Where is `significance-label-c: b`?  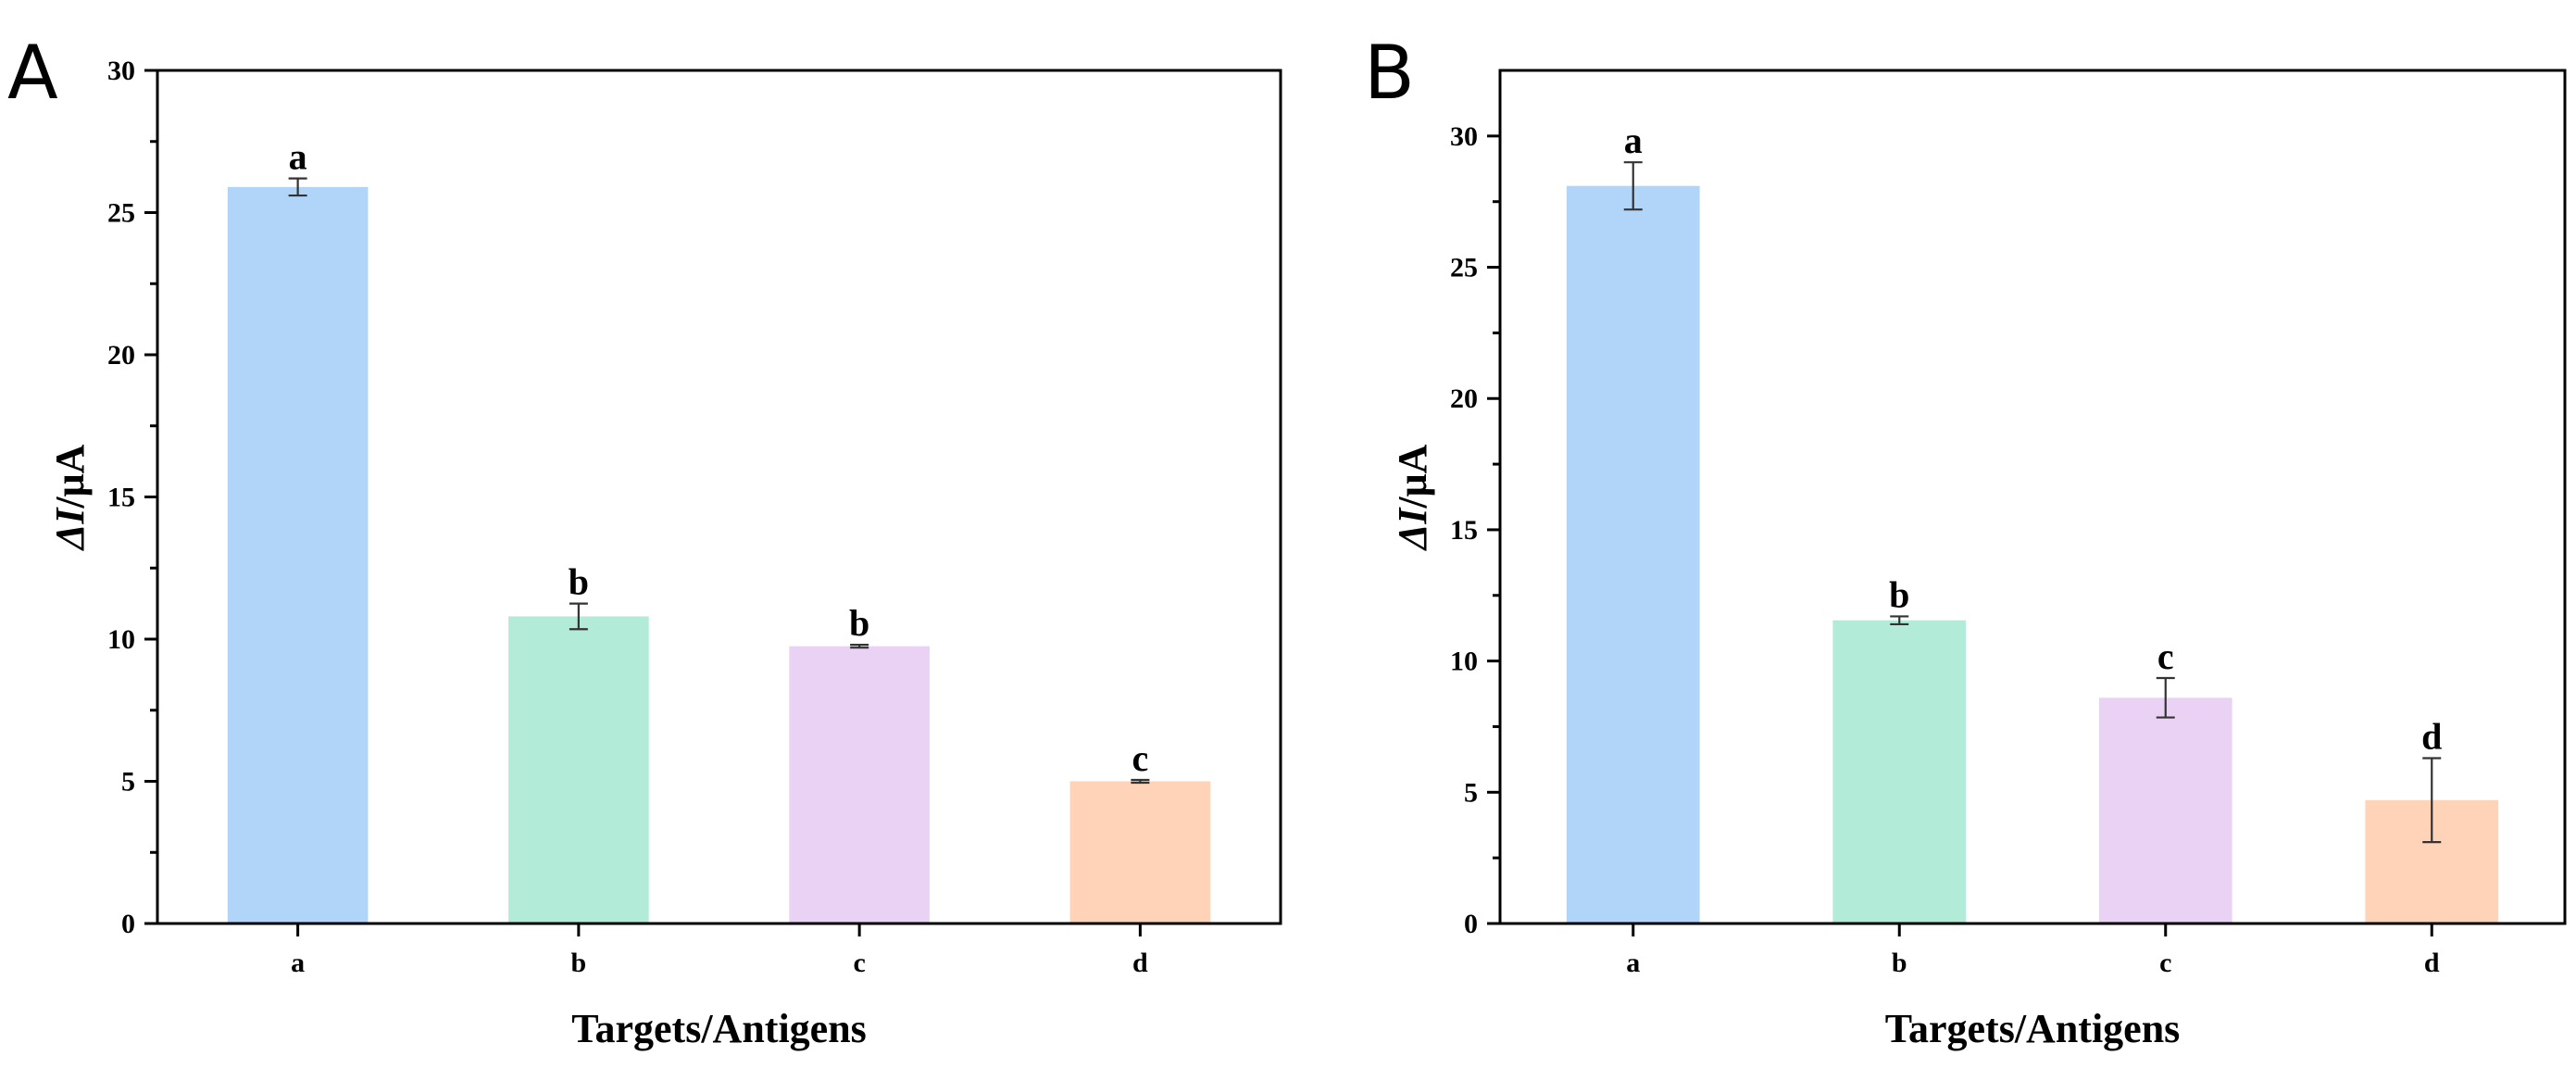
significance-label-c: b is located at coordinates (859, 623).